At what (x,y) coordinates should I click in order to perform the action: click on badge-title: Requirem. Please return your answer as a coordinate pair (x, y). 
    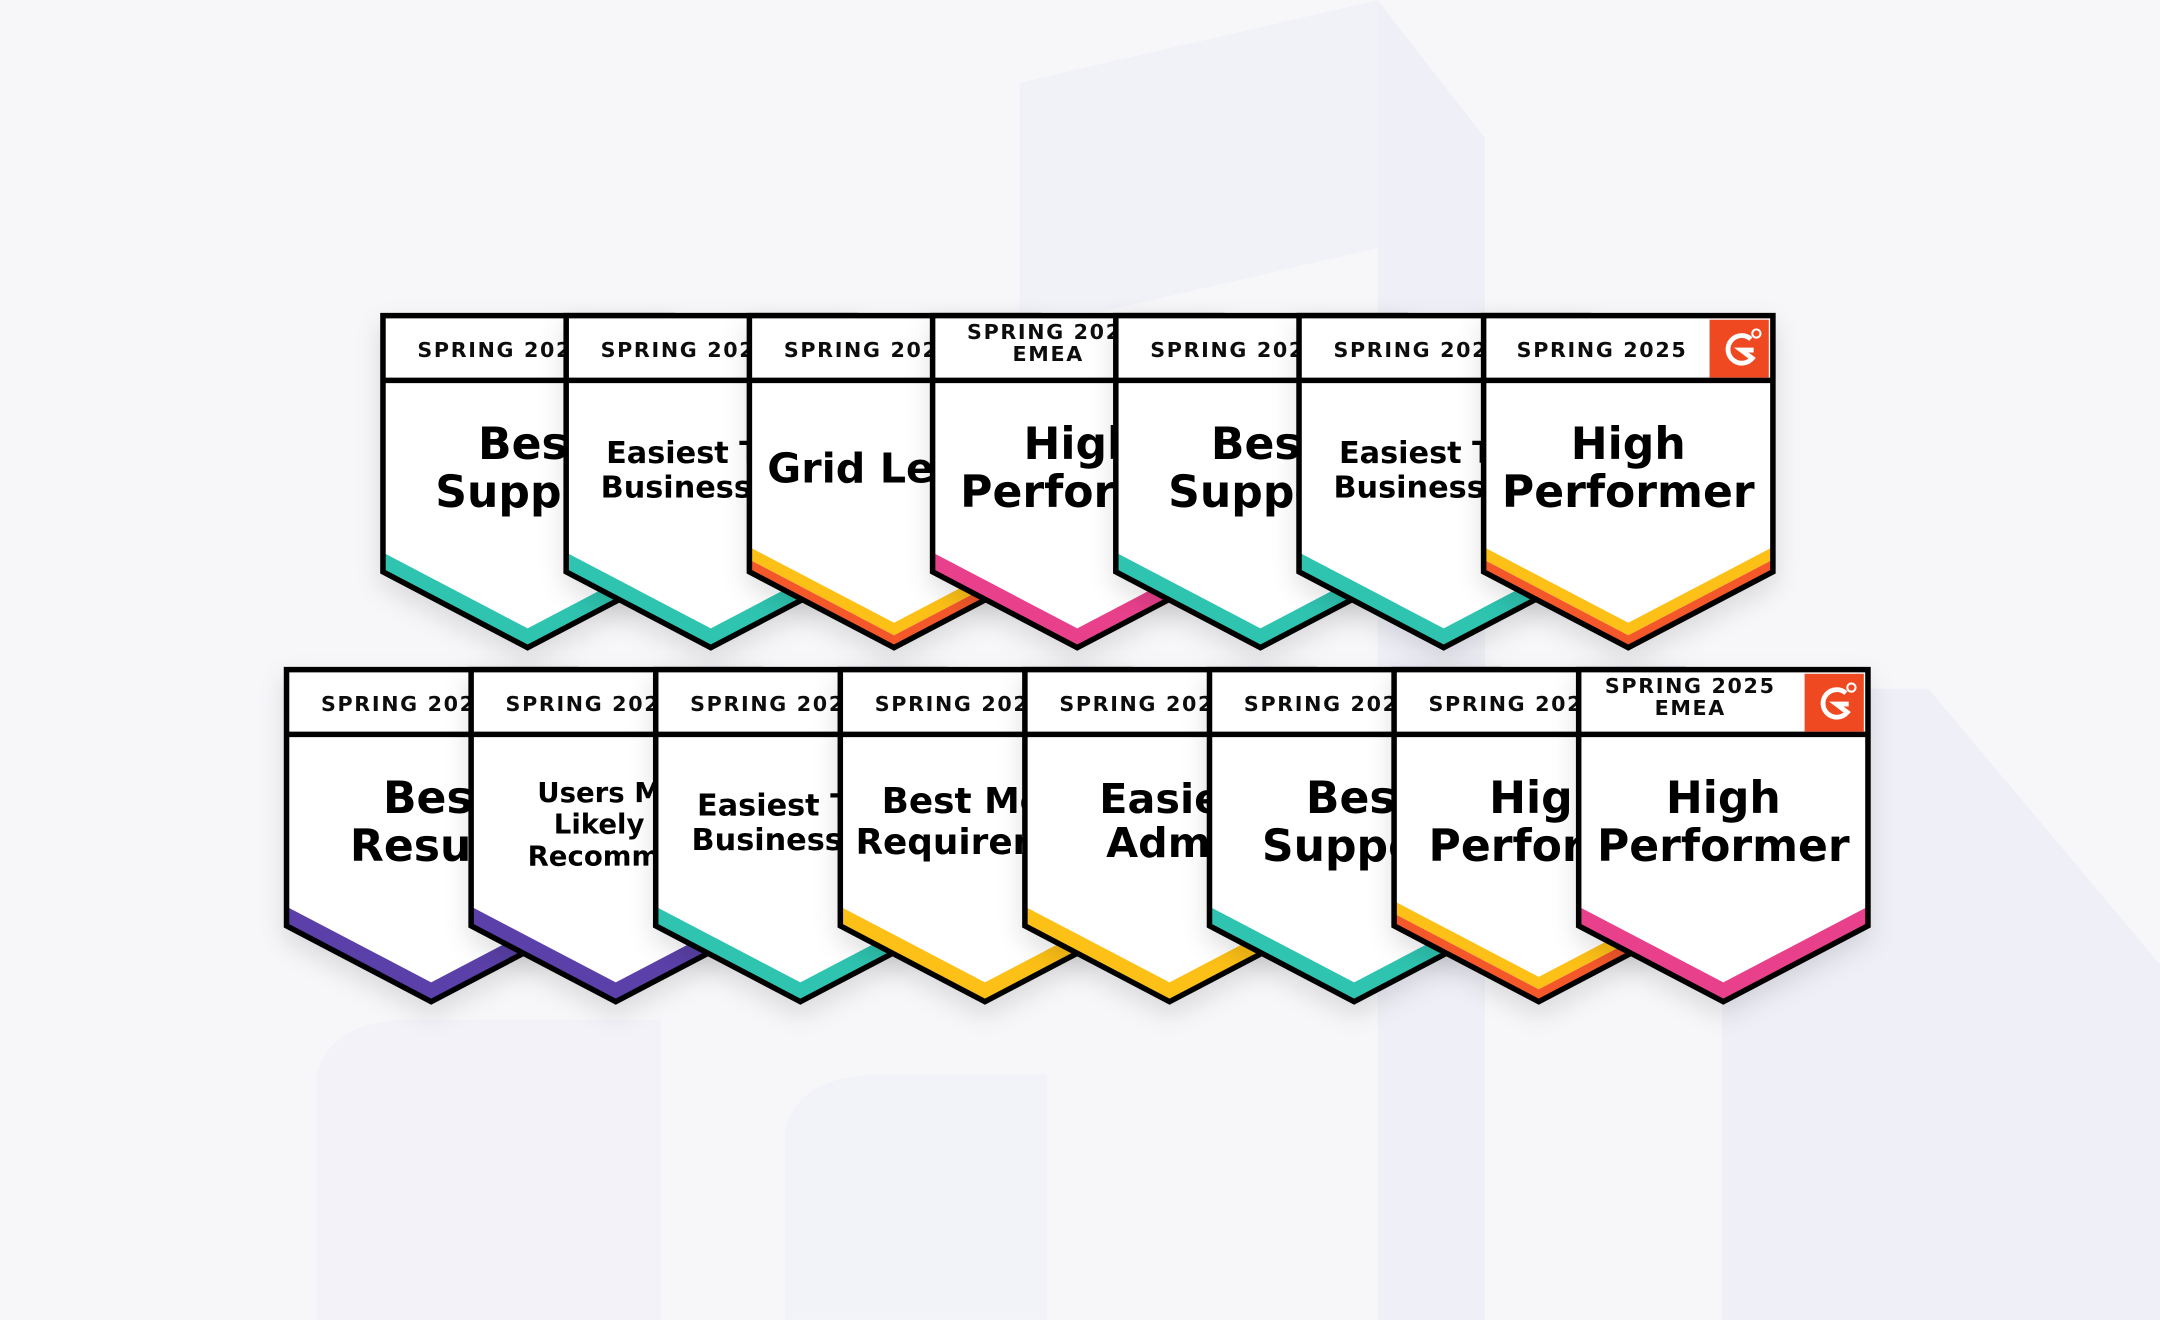
    Looking at the image, I should click on (952, 842).